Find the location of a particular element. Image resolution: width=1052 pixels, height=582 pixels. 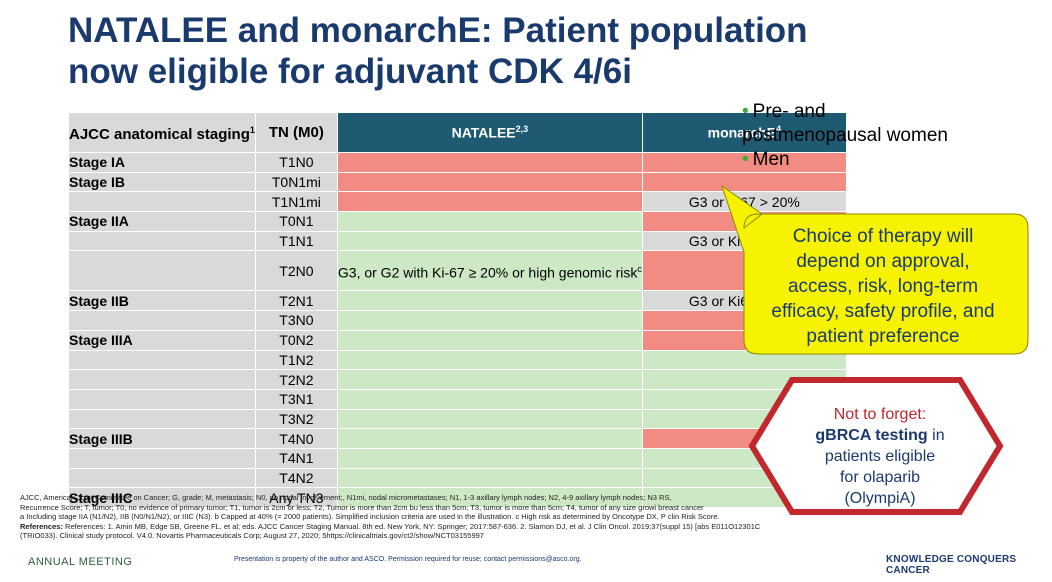

stage-cell: Stage IIA is located at coordinates (162, 221).